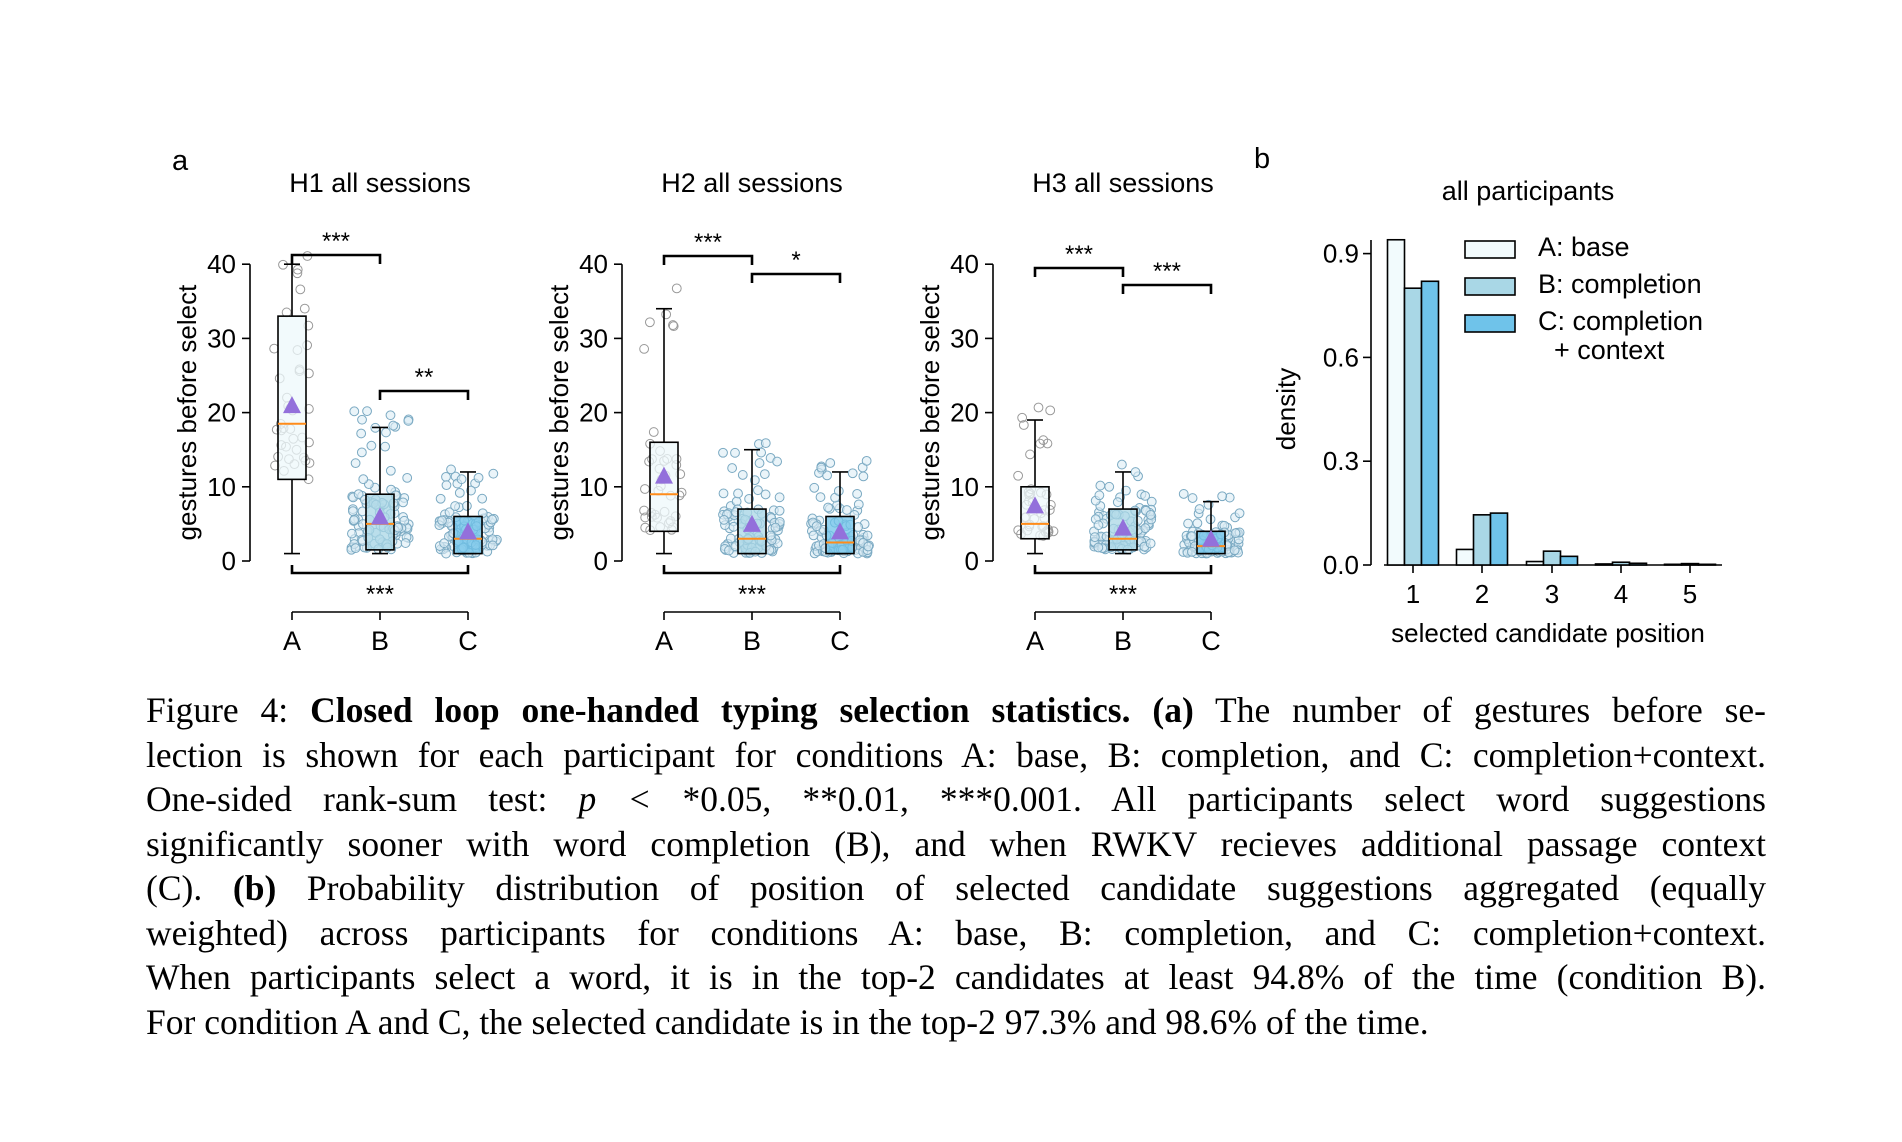 This screenshot has width=1902, height=1142. Describe the element at coordinates (221, 413) in the screenshot. I see `y-tick-label: 20` at that location.